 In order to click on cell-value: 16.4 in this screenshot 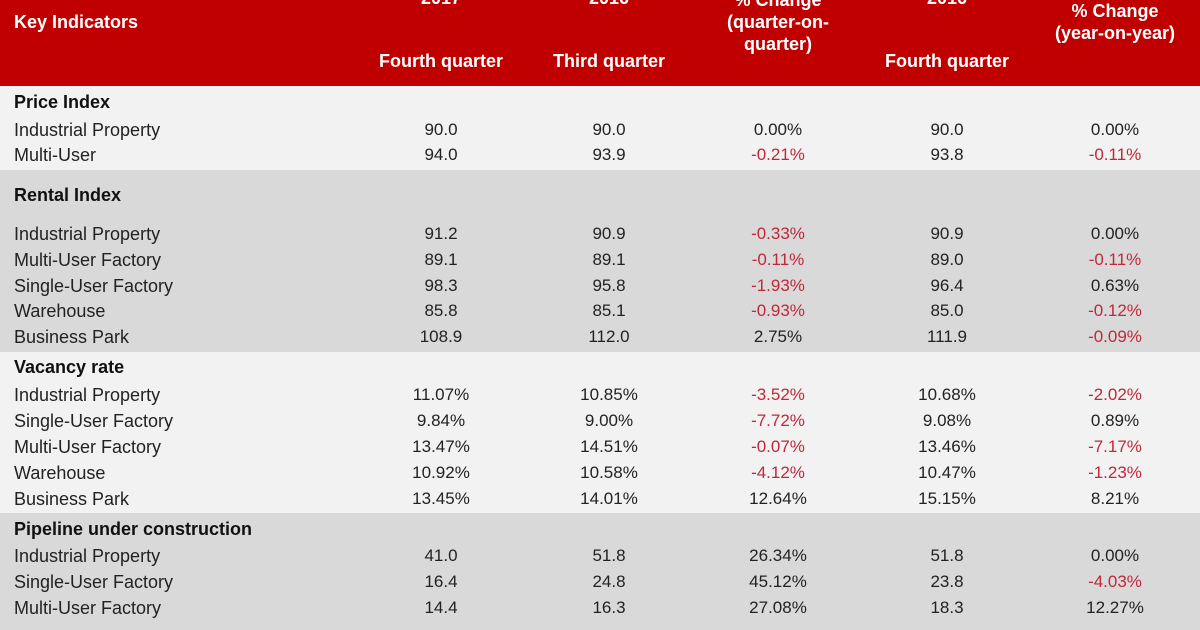, I will do `click(441, 581)`.